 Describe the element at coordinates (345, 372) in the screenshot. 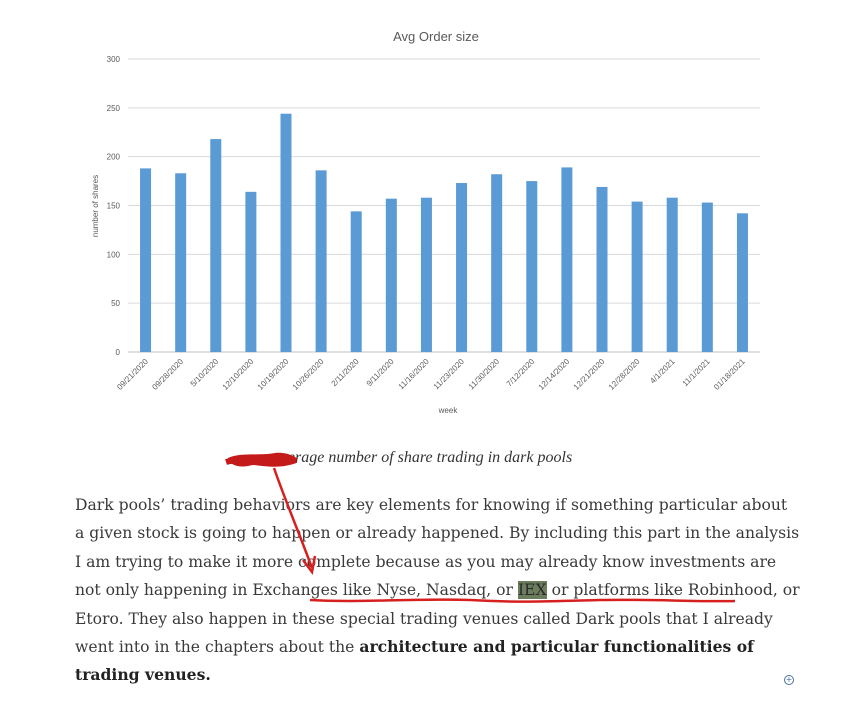

I see `x-tick-label: 2/11/2020` at that location.